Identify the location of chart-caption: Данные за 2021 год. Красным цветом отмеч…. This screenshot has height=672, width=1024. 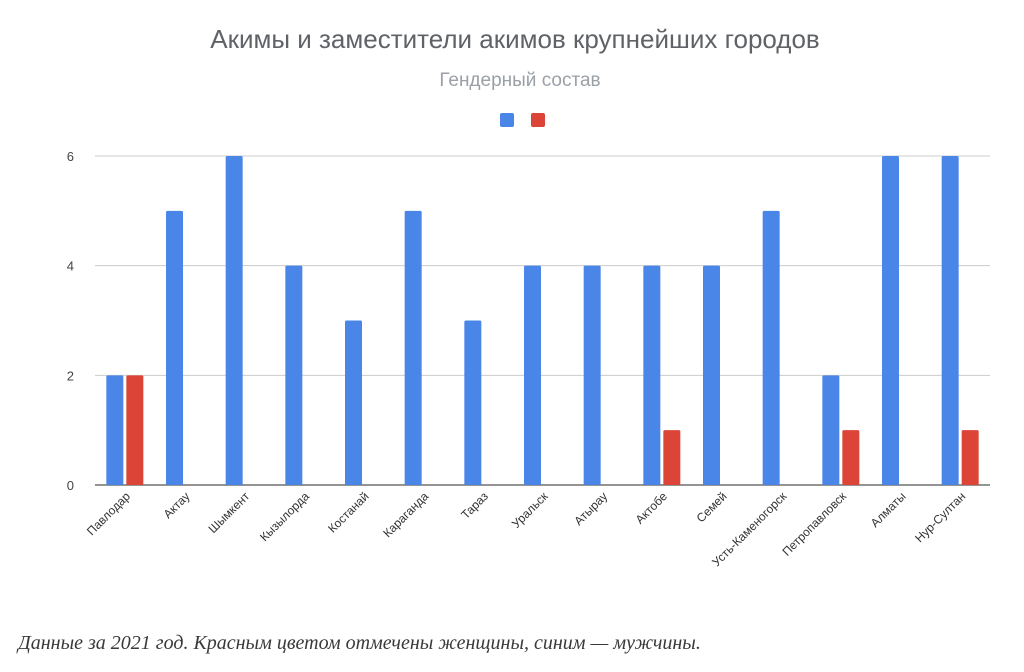
(359, 643).